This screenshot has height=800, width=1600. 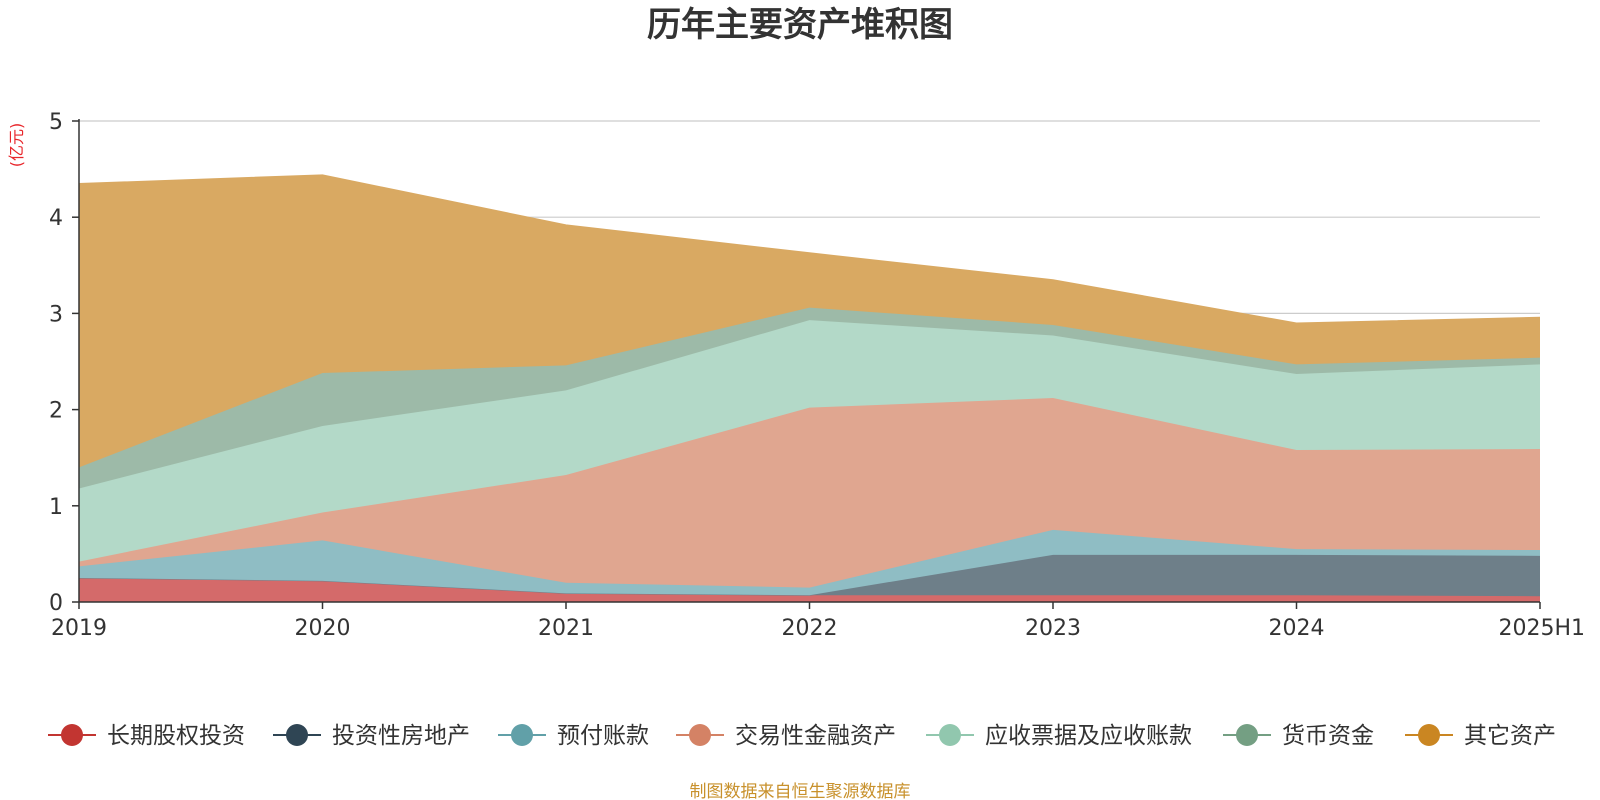 What do you see at coordinates (56, 218) in the screenshot?
I see `y-tick-label: 4` at bounding box center [56, 218].